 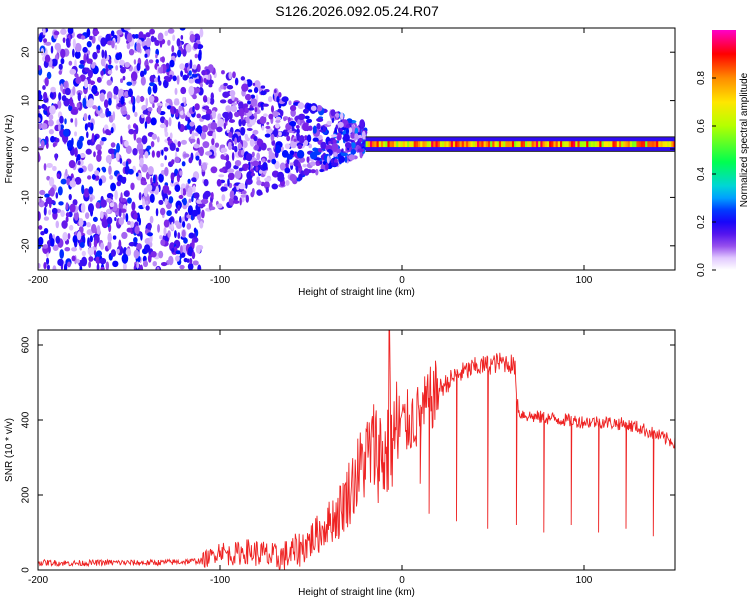 What do you see at coordinates (26, 570) in the screenshot?
I see `bottom-ytick-label: 0` at bounding box center [26, 570].